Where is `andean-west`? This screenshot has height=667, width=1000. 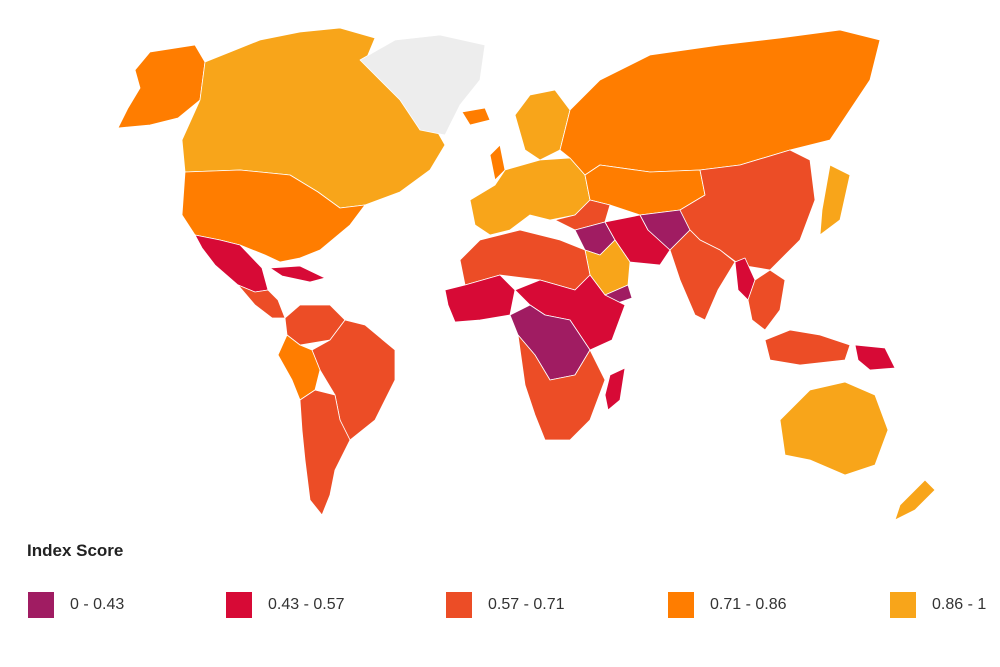 andean-west is located at coordinates (299, 367).